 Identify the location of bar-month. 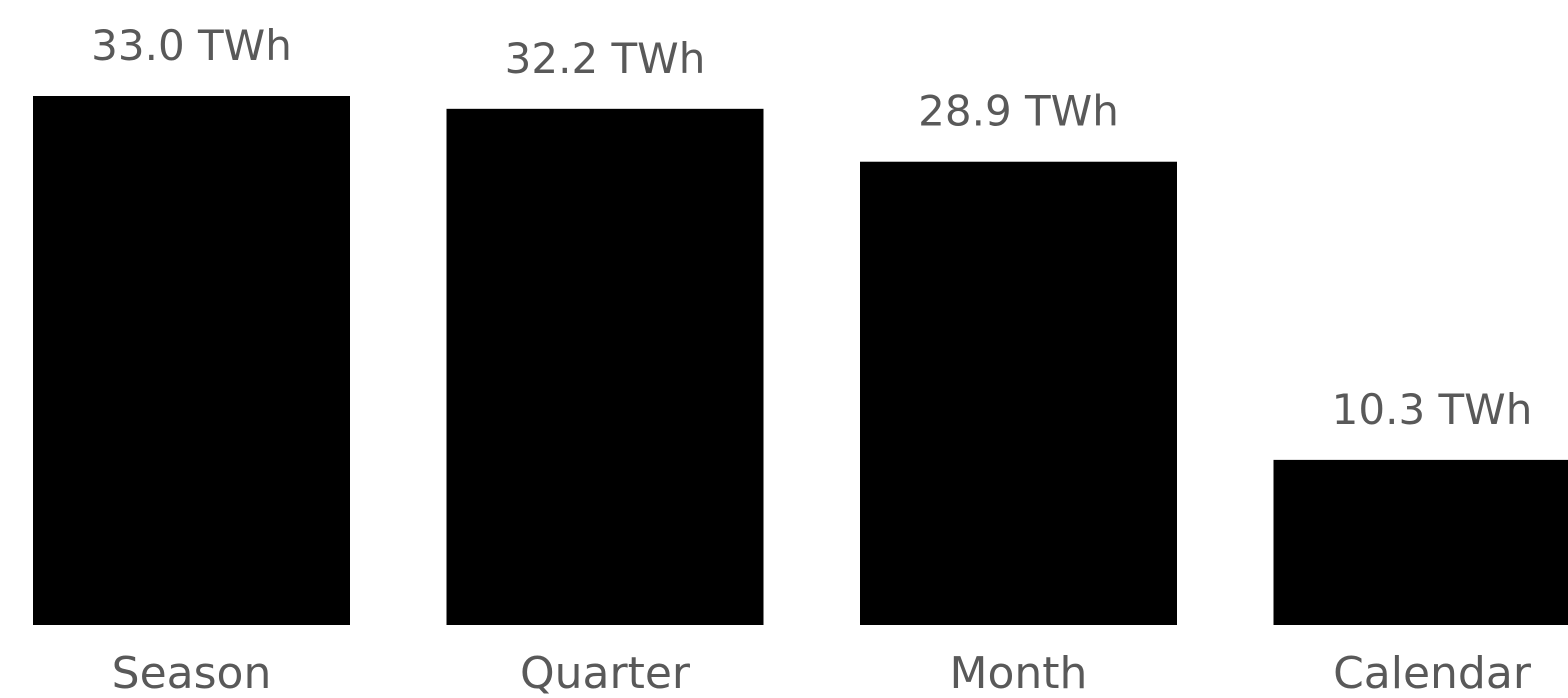
(1018, 393).